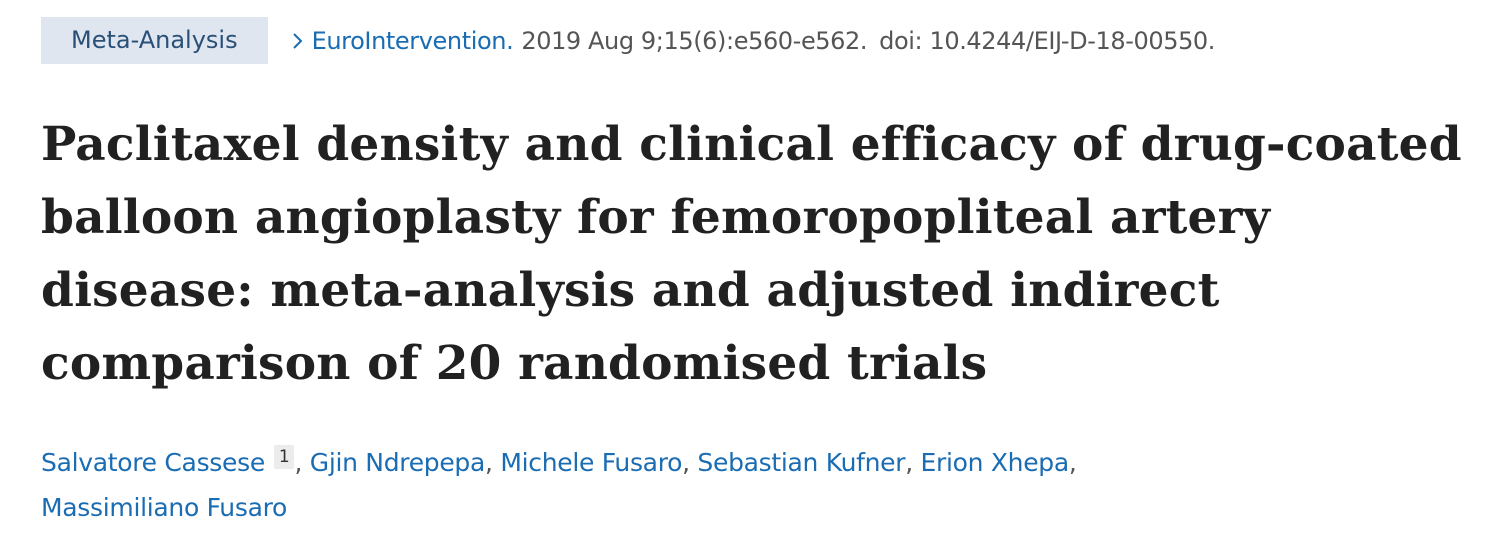 The width and height of the screenshot is (1497, 544). Describe the element at coordinates (153, 462) in the screenshot. I see `author-link: Salvatore Cassese` at that location.